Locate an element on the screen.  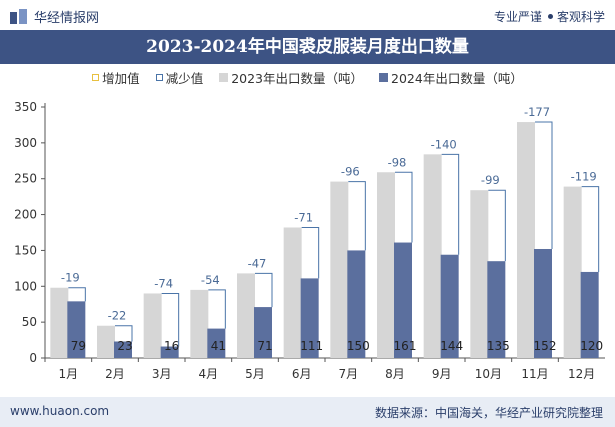
change-label: -140 is located at coordinates (444, 144).